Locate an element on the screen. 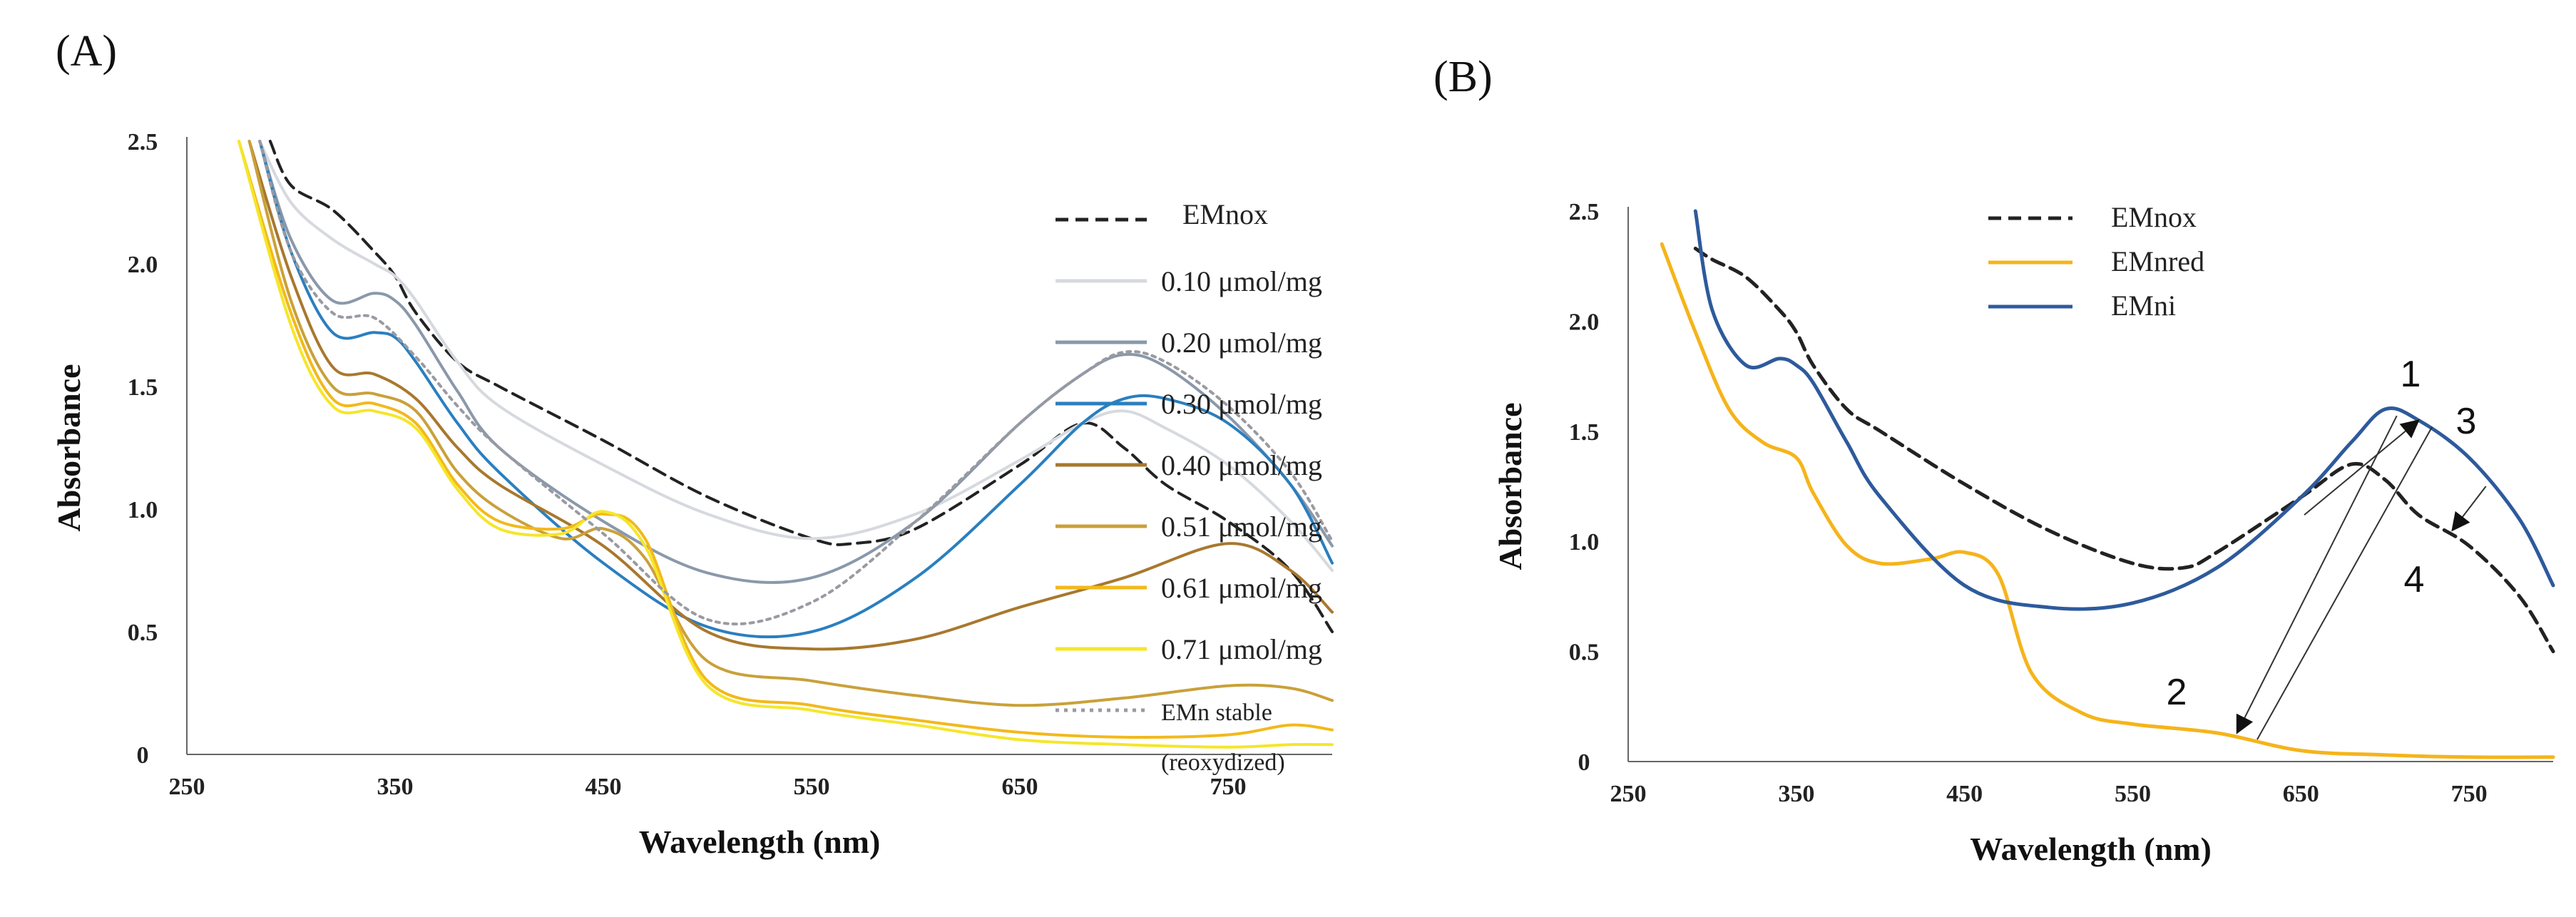 The width and height of the screenshot is (2576, 917). panel-b-arrows is located at coordinates (2361, 577).